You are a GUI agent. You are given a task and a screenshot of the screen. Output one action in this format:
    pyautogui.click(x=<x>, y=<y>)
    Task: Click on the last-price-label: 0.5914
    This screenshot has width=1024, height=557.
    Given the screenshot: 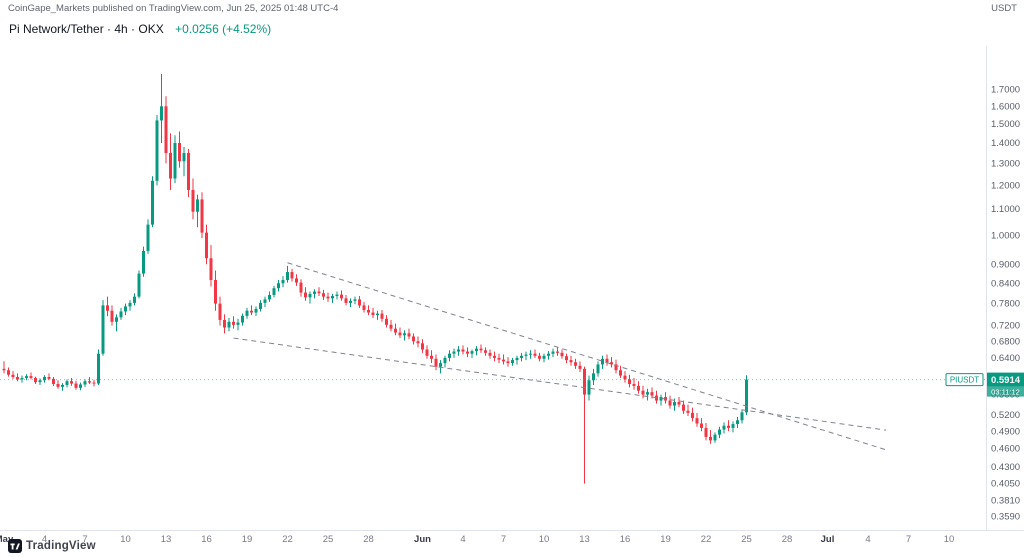 What is the action you would take?
    pyautogui.click(x=1005, y=379)
    